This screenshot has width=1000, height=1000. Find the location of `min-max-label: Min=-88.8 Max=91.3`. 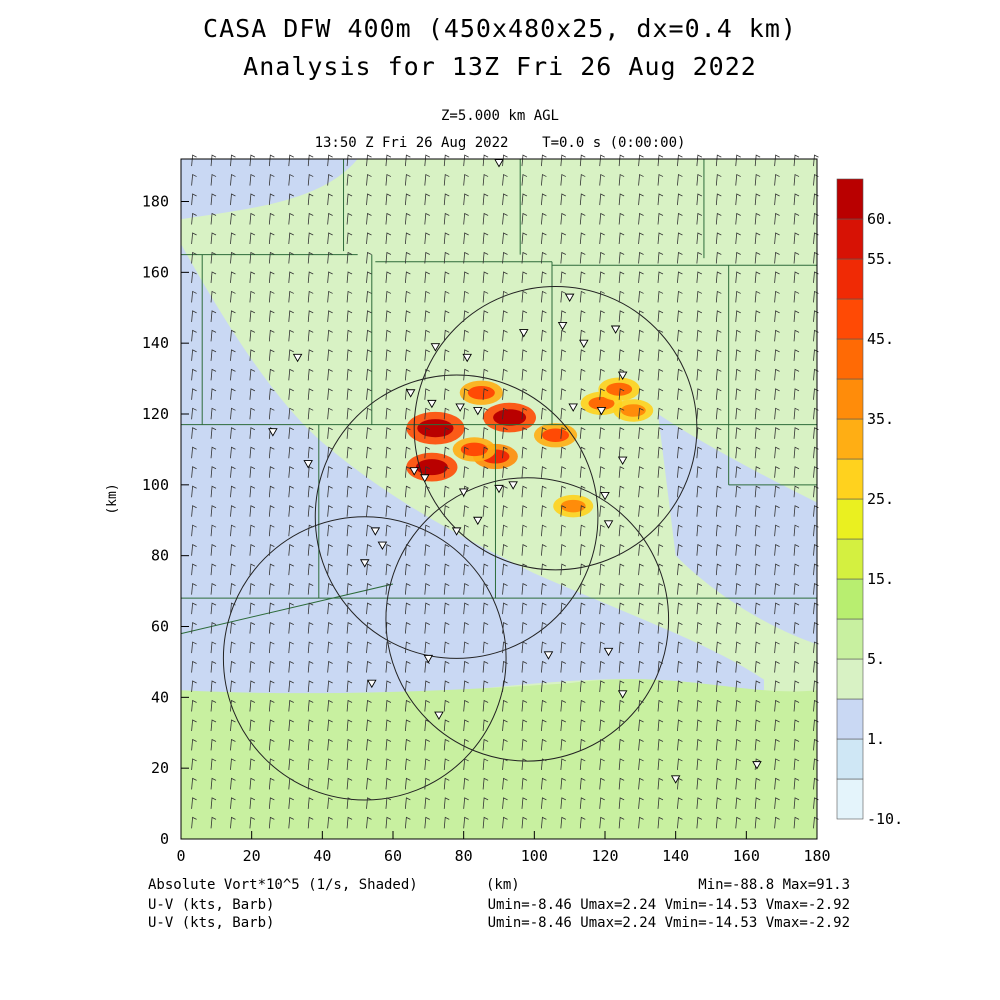

min-max-label: Min=-88.8 Max=91.3 is located at coordinates (774, 885).